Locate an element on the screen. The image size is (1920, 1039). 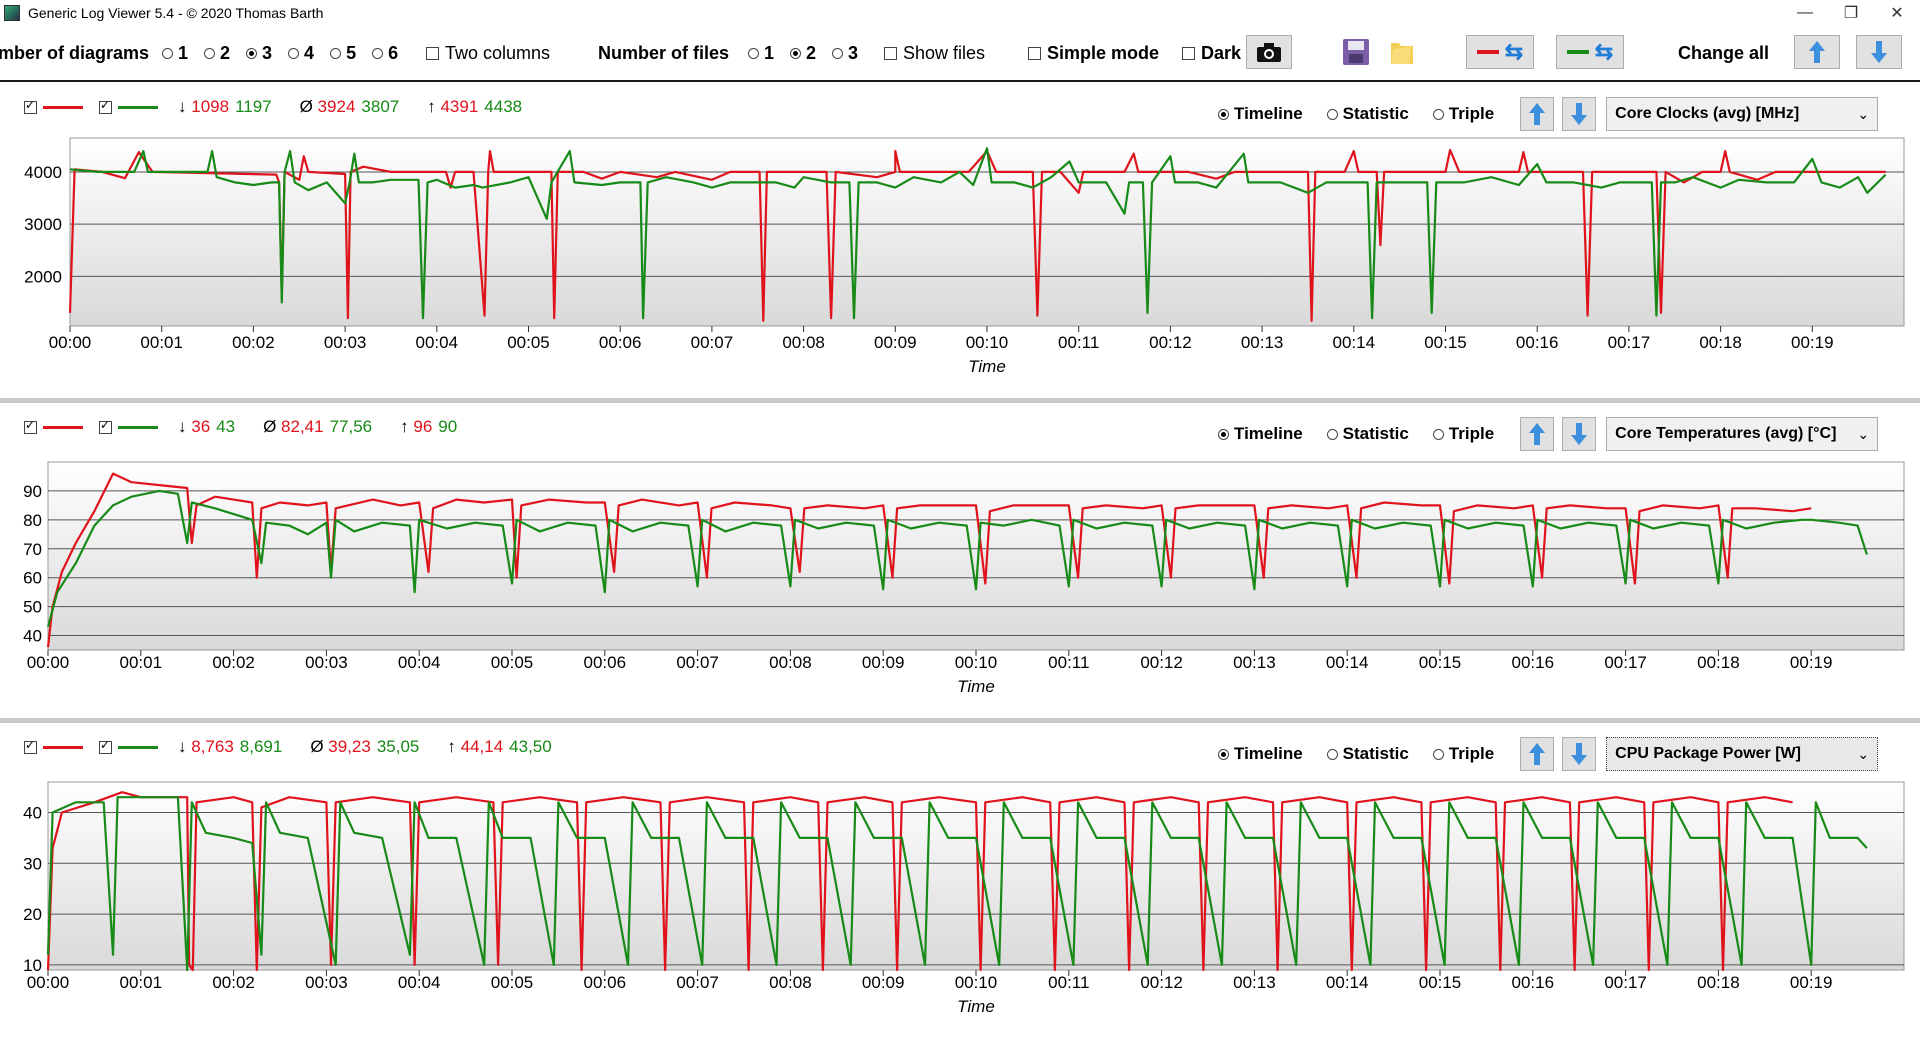
two-columns-checkbox: Two columns is located at coordinates (488, 53).